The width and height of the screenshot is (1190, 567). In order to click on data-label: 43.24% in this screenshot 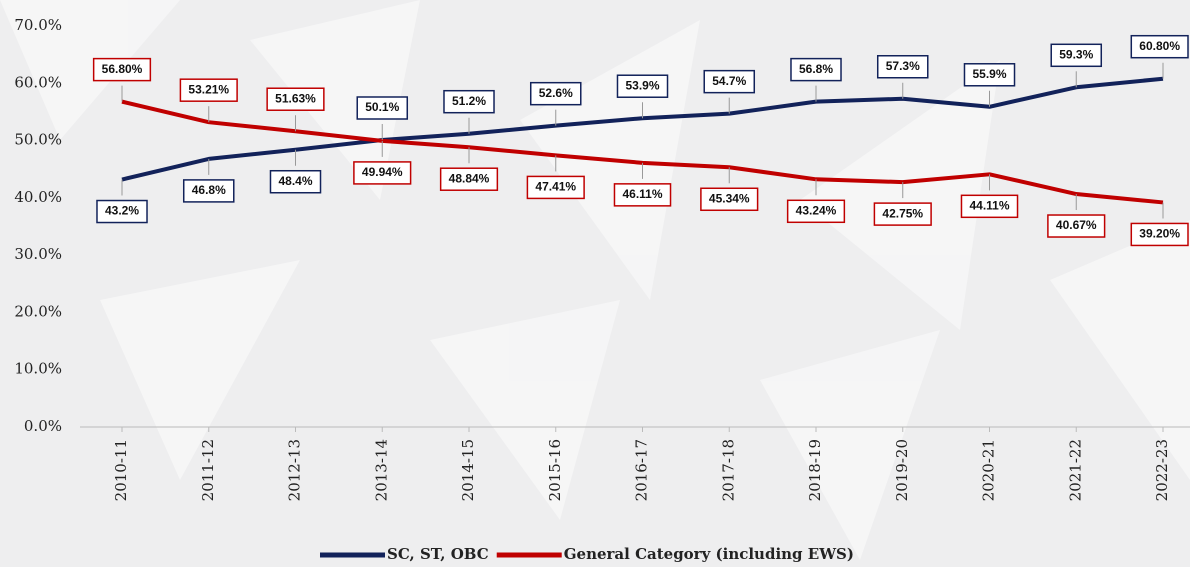, I will do `click(816, 211)`.